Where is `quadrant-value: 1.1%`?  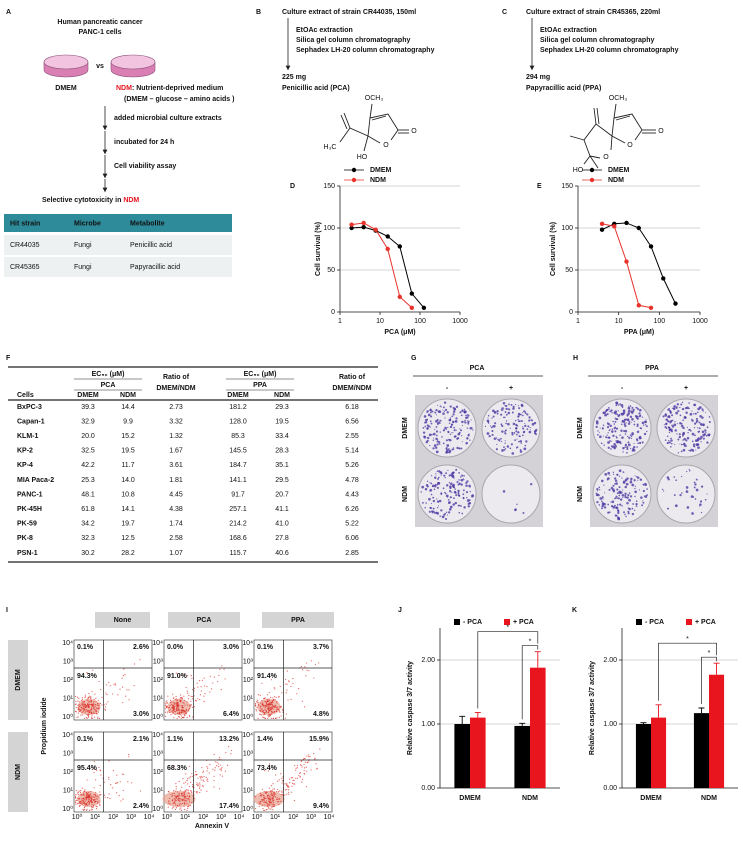 quadrant-value: 1.1% is located at coordinates (175, 739).